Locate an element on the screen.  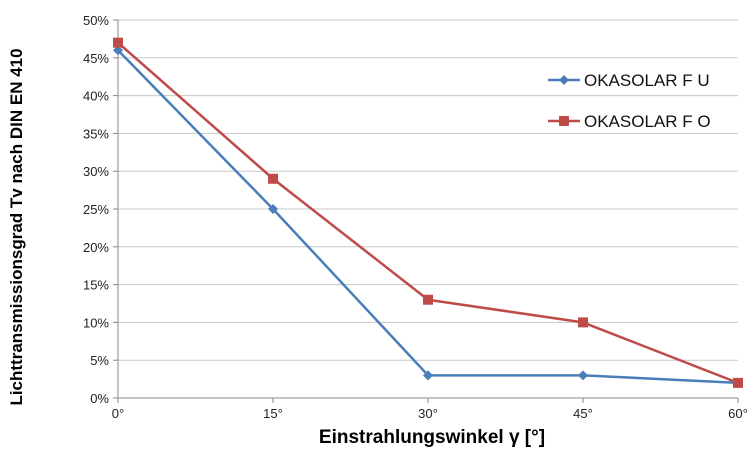
y-tick-label: 40% is located at coordinates (96, 96).